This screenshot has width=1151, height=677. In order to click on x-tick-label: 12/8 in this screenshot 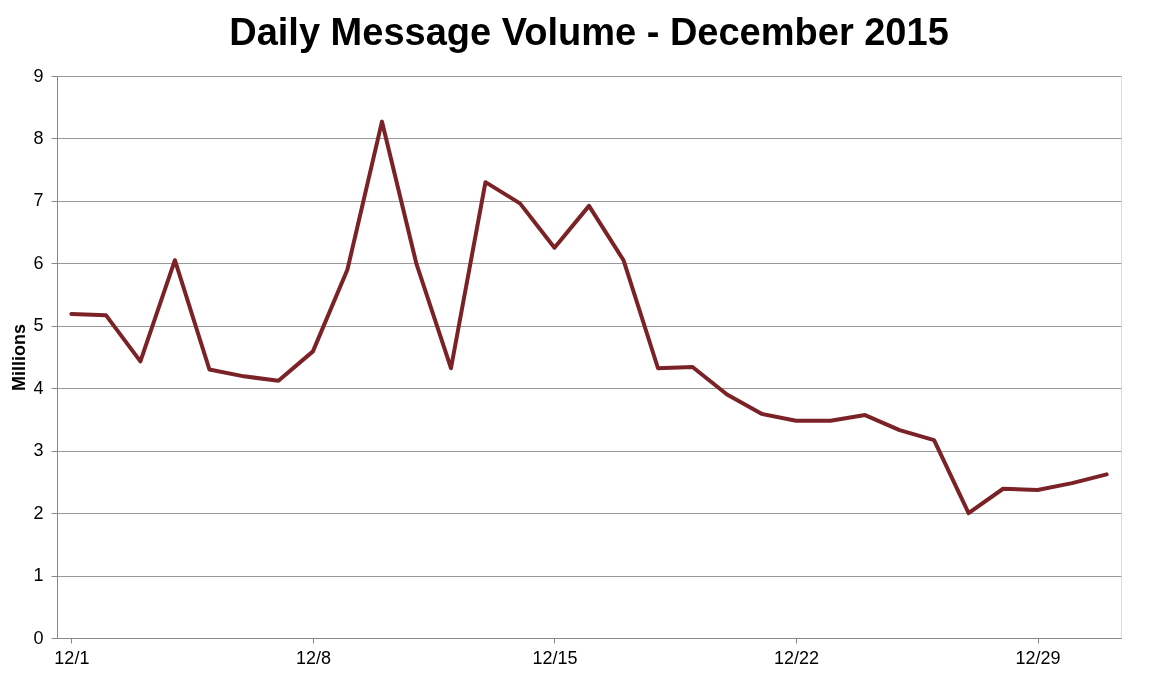, I will do `click(313, 657)`.